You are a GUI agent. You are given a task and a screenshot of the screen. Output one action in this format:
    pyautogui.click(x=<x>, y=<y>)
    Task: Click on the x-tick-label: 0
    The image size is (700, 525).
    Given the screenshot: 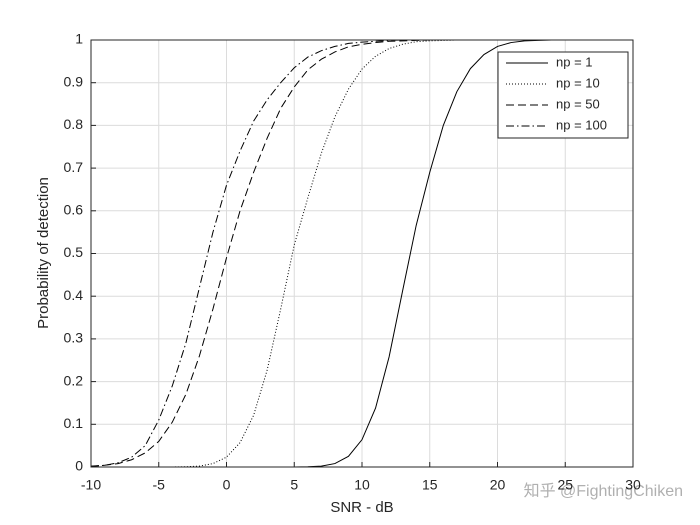 What is the action you would take?
    pyautogui.click(x=227, y=485)
    